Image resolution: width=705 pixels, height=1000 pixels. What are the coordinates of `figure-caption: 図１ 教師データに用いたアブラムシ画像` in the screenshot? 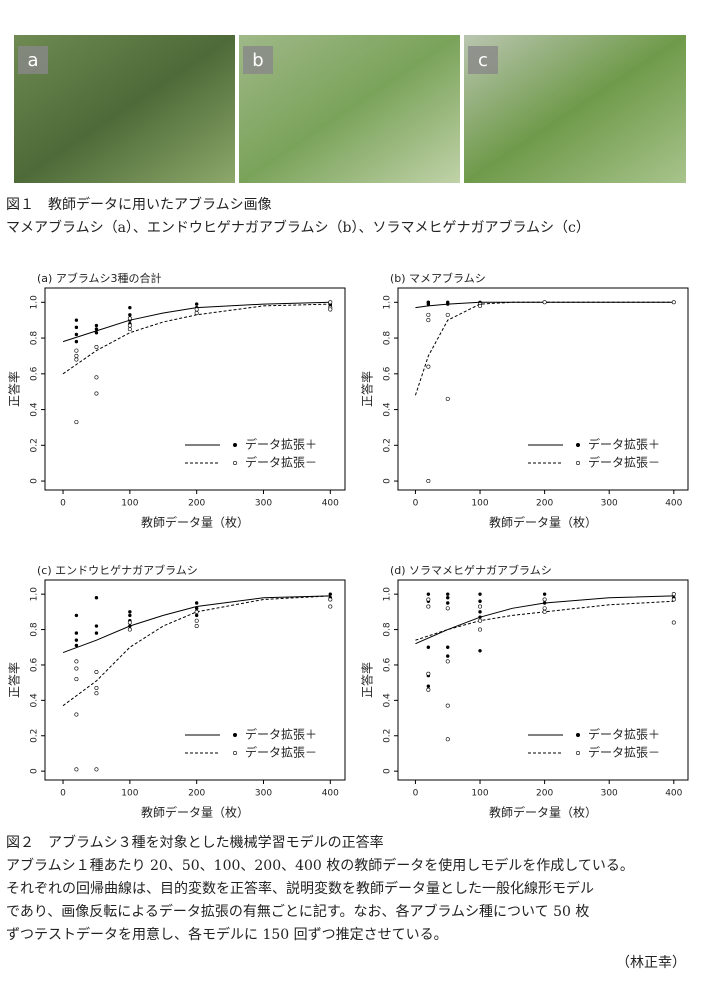 It's located at (139, 204).